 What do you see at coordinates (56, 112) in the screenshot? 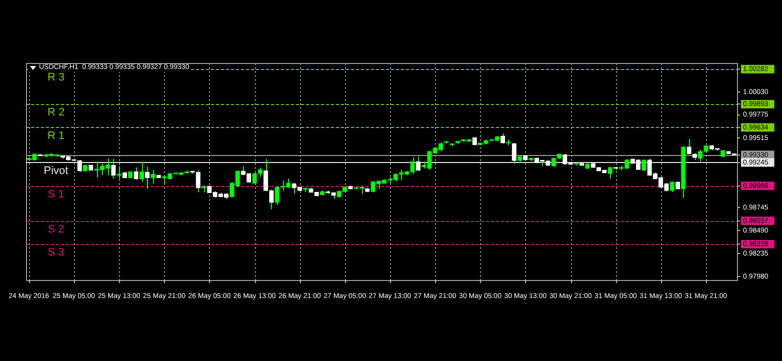
I see `ref-line-label: R 2` at bounding box center [56, 112].